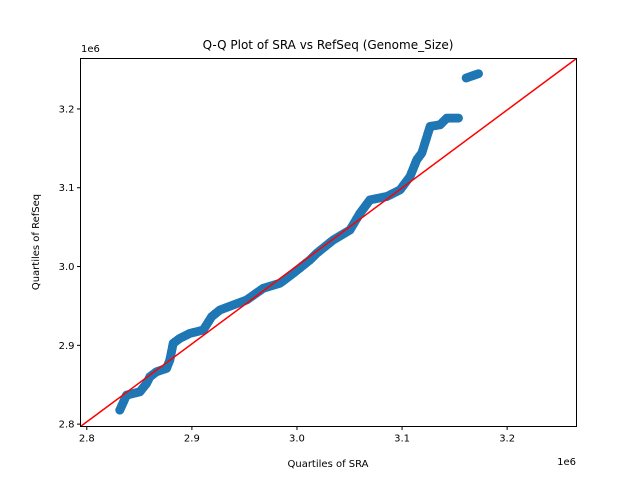 The image size is (640, 480). What do you see at coordinates (327, 464) in the screenshot?
I see `x-axis-label: Quartiles of SRA` at bounding box center [327, 464].